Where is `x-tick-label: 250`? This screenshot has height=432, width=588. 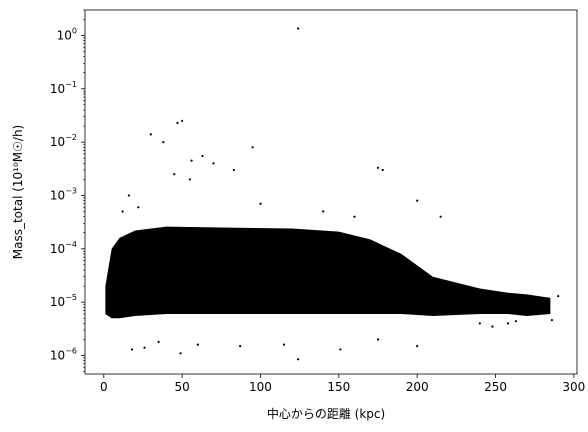
x-tick-label: 250 is located at coordinates (495, 387).